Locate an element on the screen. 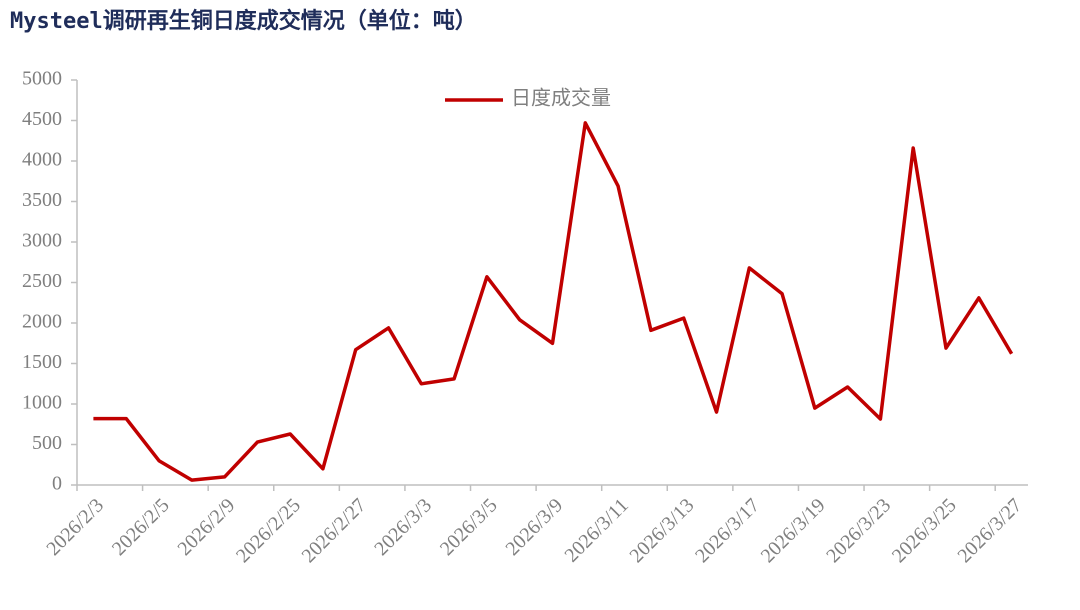 Image resolution: width=1080 pixels, height=610 pixels. y-tick-label: 5000 is located at coordinates (42, 79).